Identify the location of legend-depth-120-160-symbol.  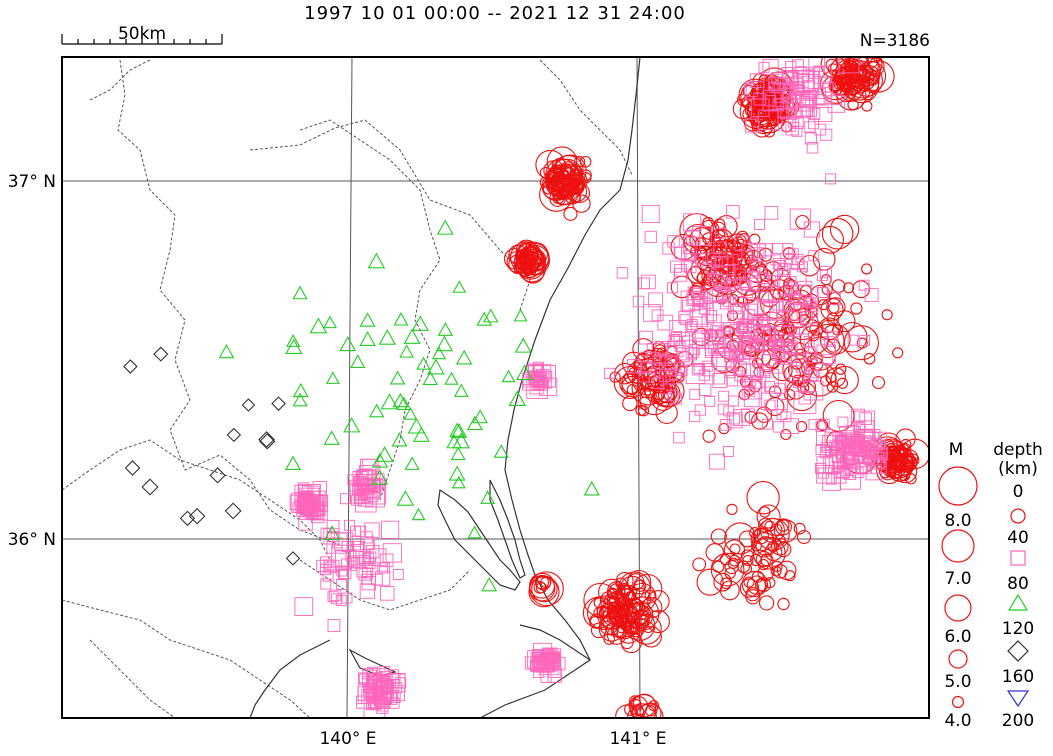
(1018, 651).